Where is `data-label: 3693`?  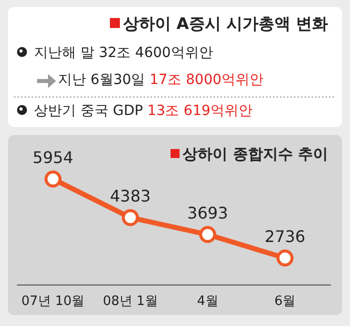 data-label: 3693 is located at coordinates (207, 213).